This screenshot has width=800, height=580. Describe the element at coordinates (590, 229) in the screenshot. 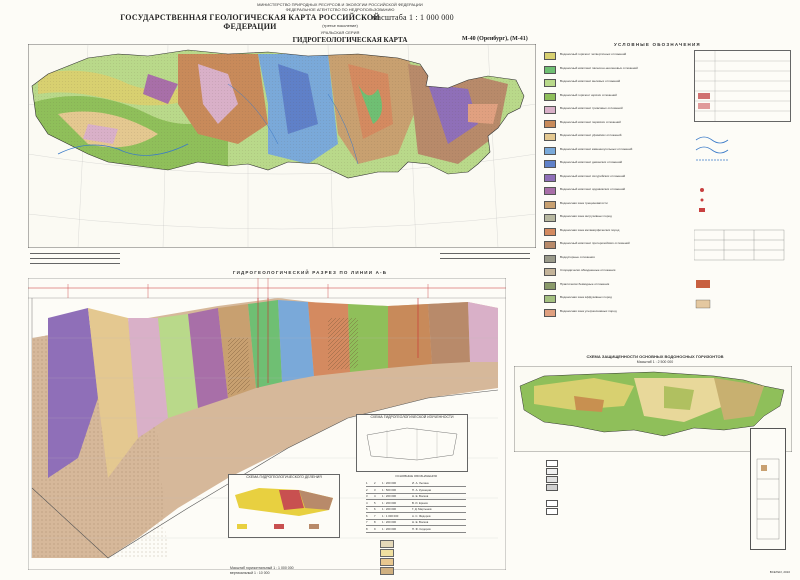

I see `legend-label: Водоносная зона метаморфических пород` at that location.